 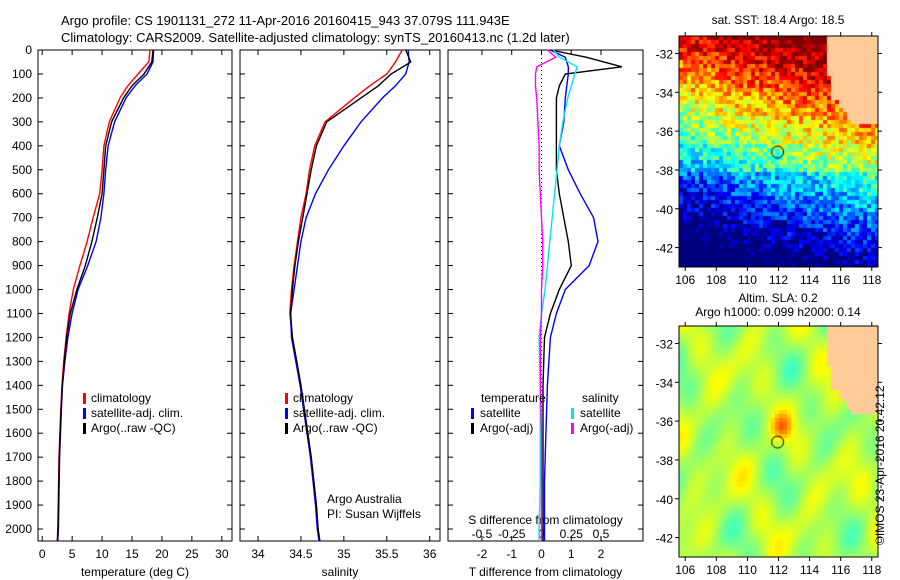 I want to click on x-tick-label: 1, so click(x=571, y=554).